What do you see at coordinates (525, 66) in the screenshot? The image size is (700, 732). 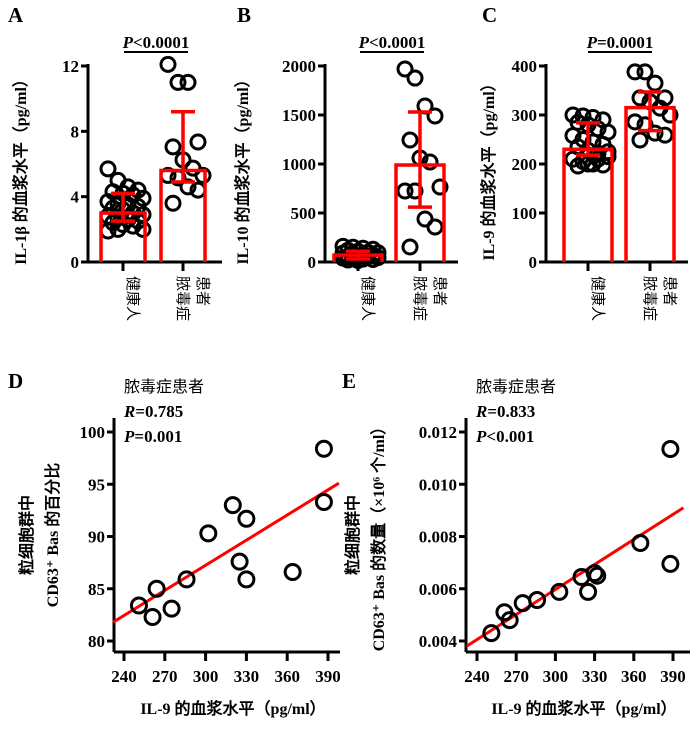 I see `y-tick-label: 400` at bounding box center [525, 66].